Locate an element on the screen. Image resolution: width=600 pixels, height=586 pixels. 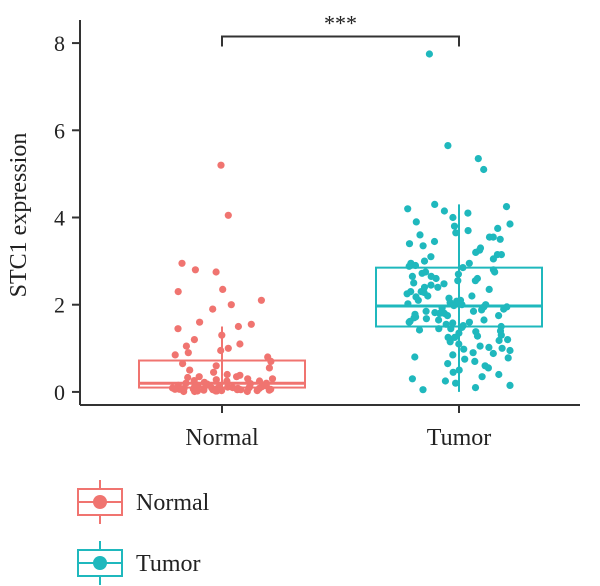
legend-normal-dot is located at coordinates (100, 502).